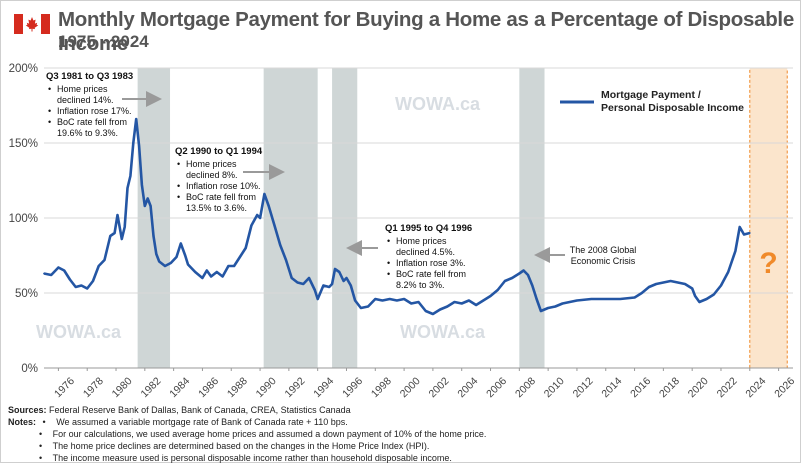 The width and height of the screenshot is (801, 464). I want to click on x-tick-label: 1994, so click(323, 387).